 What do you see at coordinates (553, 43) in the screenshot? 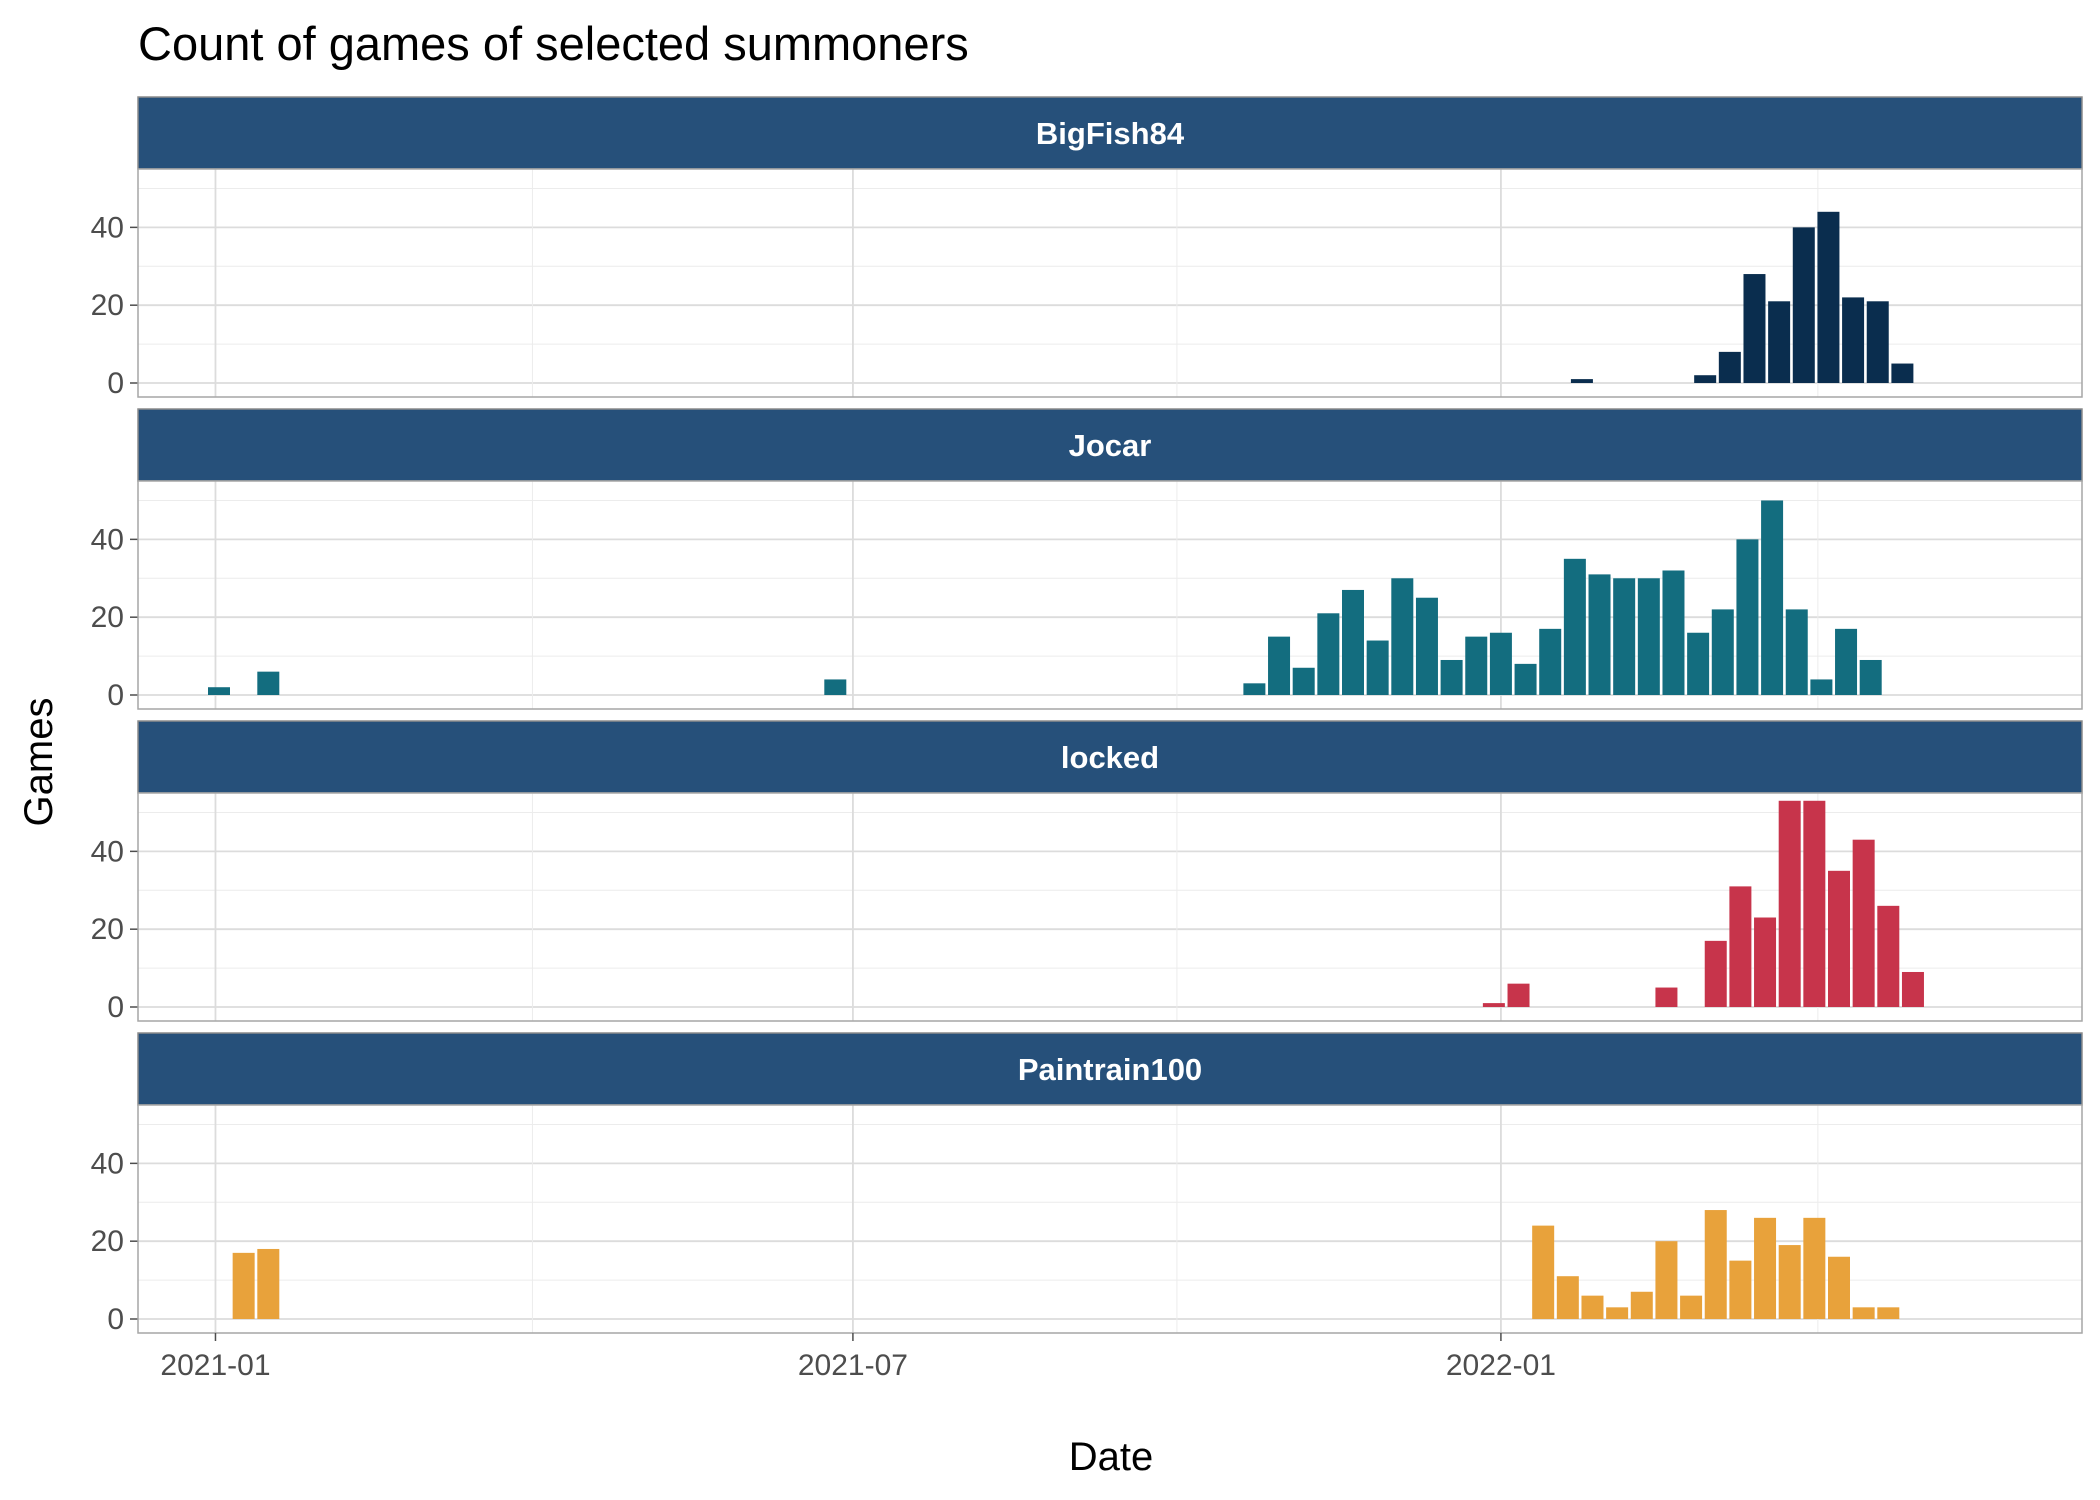
I see `chart-title: Count of games of selected summoners` at bounding box center [553, 43].